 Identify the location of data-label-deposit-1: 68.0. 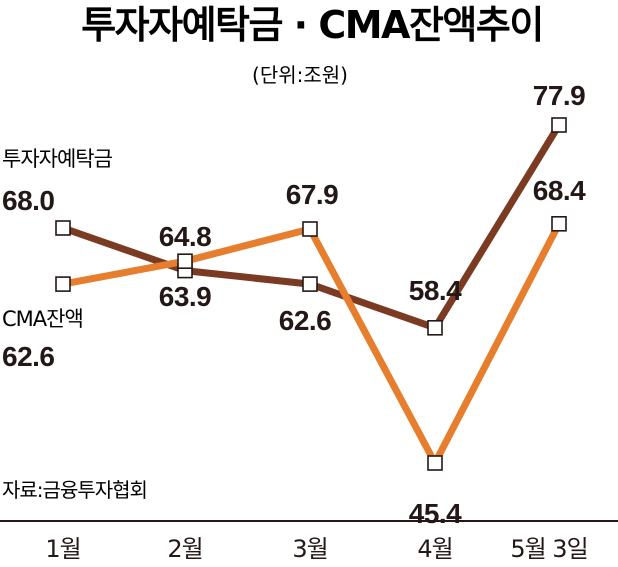
(28, 200).